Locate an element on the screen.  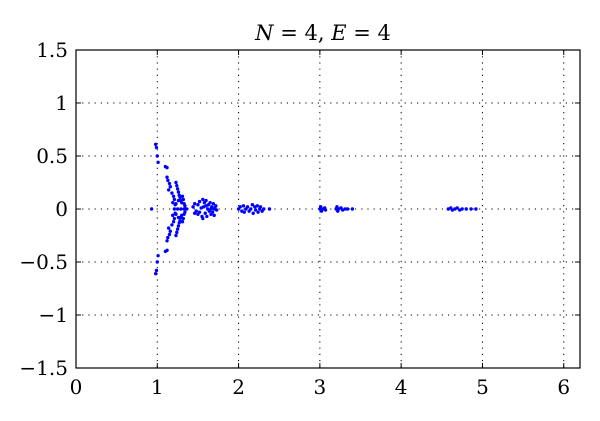
title-val-e: = 4 is located at coordinates (369, 33).